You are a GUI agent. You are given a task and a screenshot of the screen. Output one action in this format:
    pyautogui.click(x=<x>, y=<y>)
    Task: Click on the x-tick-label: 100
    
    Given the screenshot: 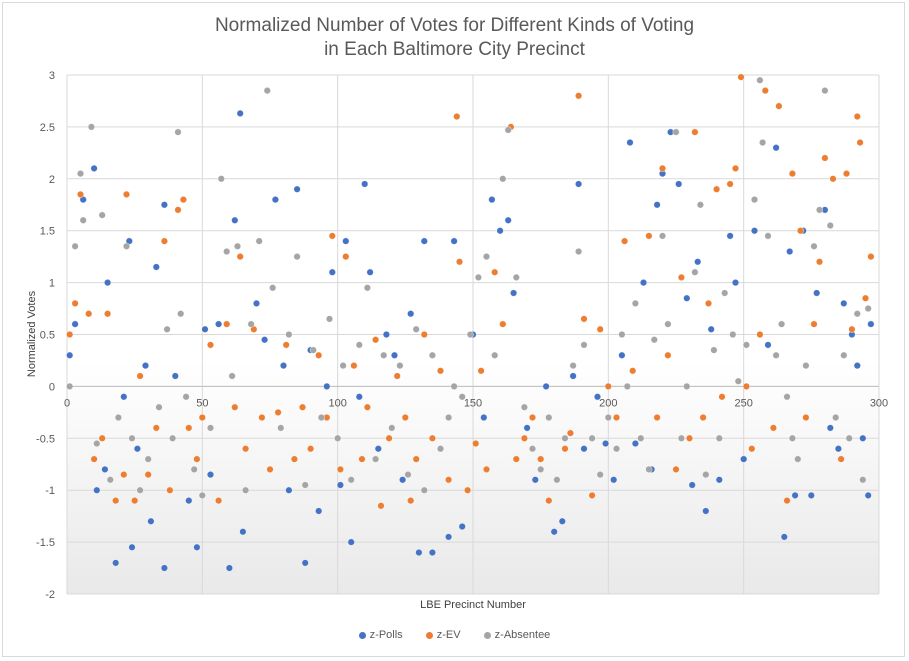 What is the action you would take?
    pyautogui.click(x=337, y=403)
    